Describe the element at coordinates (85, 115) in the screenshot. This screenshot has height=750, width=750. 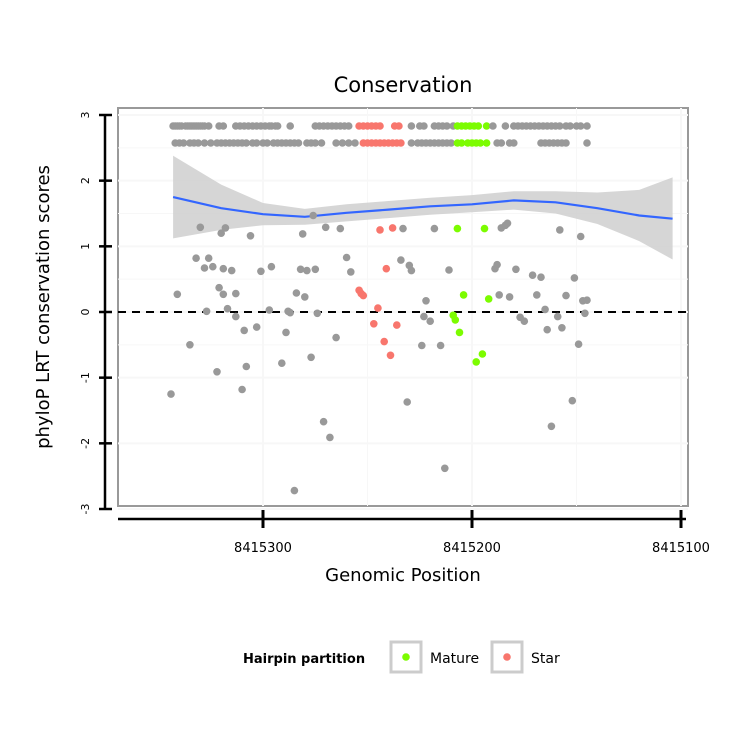
I see `y-tick-label: 3` at that location.